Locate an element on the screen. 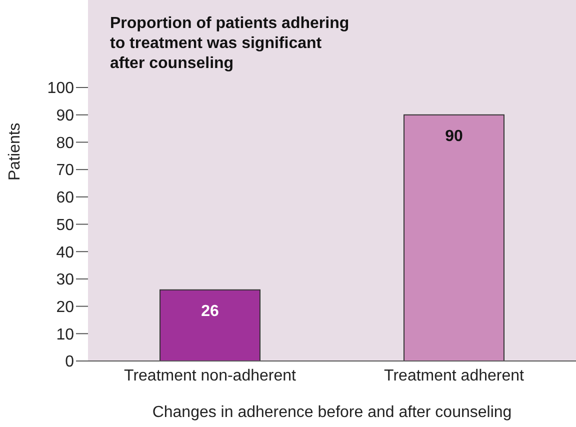 The width and height of the screenshot is (576, 427). y-tick-label: 30 is located at coordinates (65, 280).